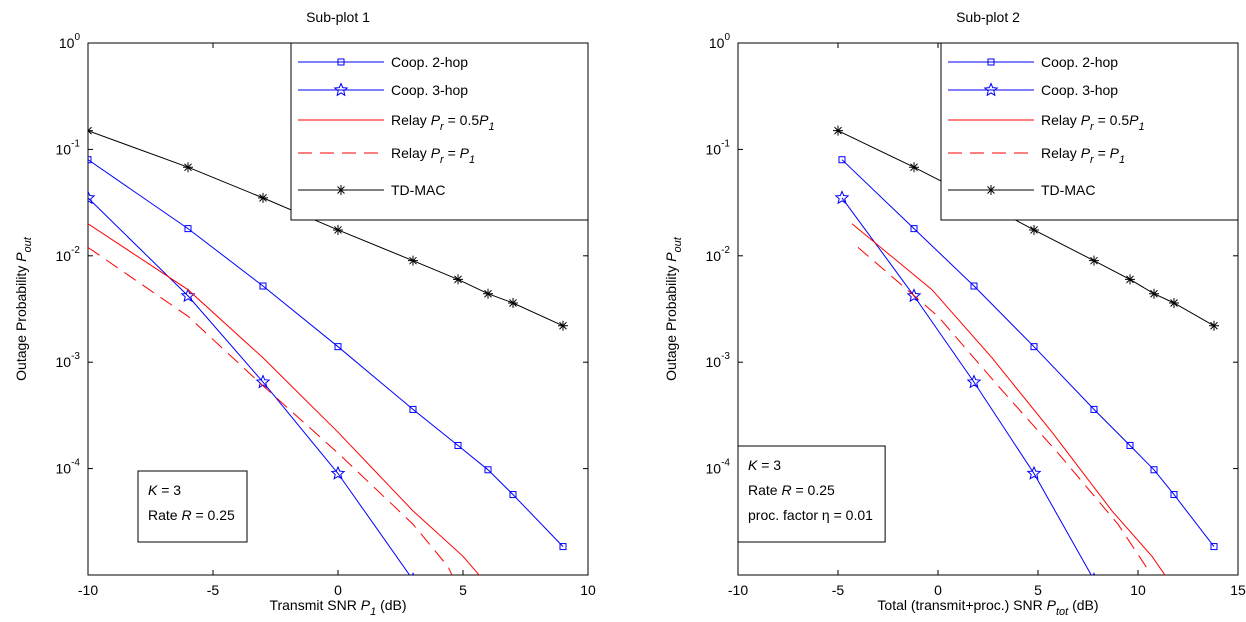  Describe the element at coordinates (338, 17) in the screenshot. I see `chart-title: Sub-plot 1` at that location.